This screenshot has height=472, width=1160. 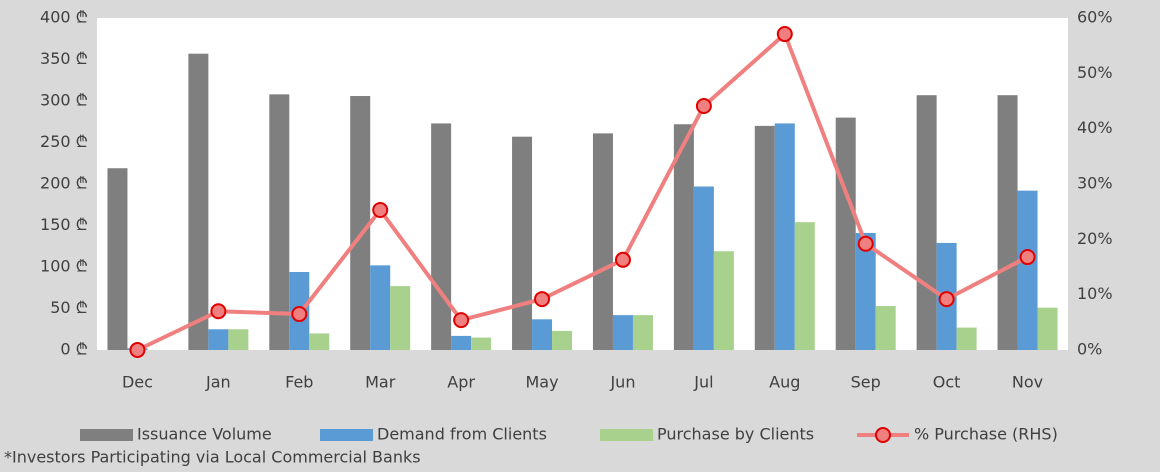 I want to click on x-tick-label: Feb, so click(x=299, y=382).